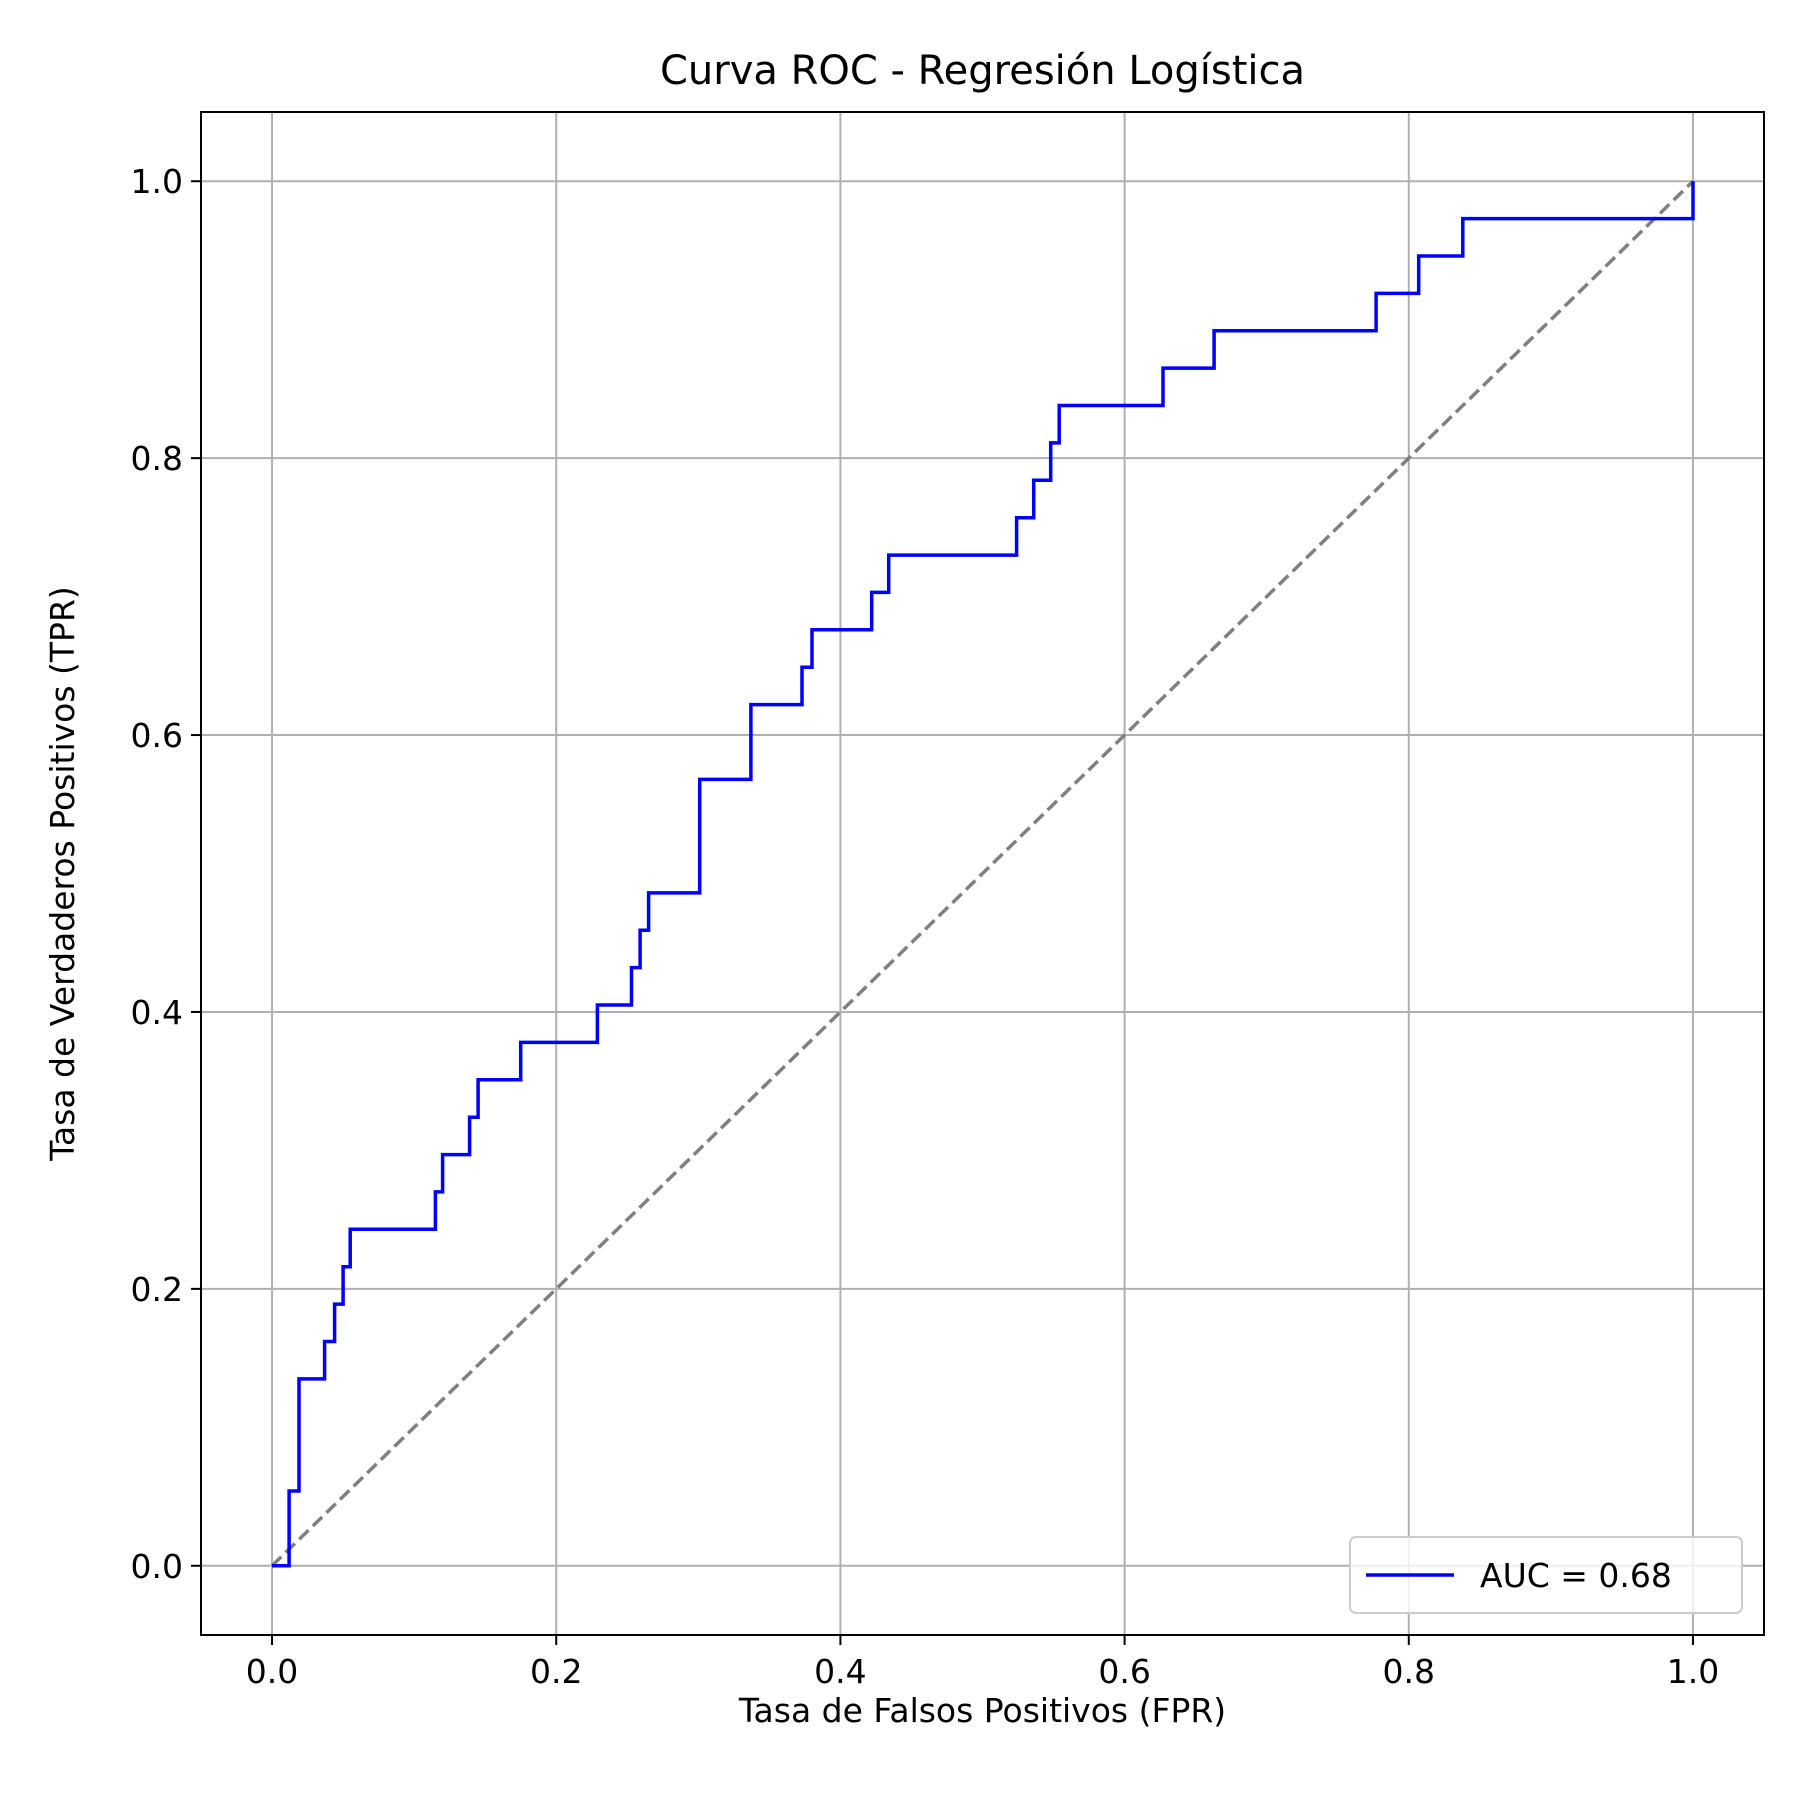 The height and width of the screenshot is (1800, 1800). I want to click on legend-box, so click(1546, 1575).